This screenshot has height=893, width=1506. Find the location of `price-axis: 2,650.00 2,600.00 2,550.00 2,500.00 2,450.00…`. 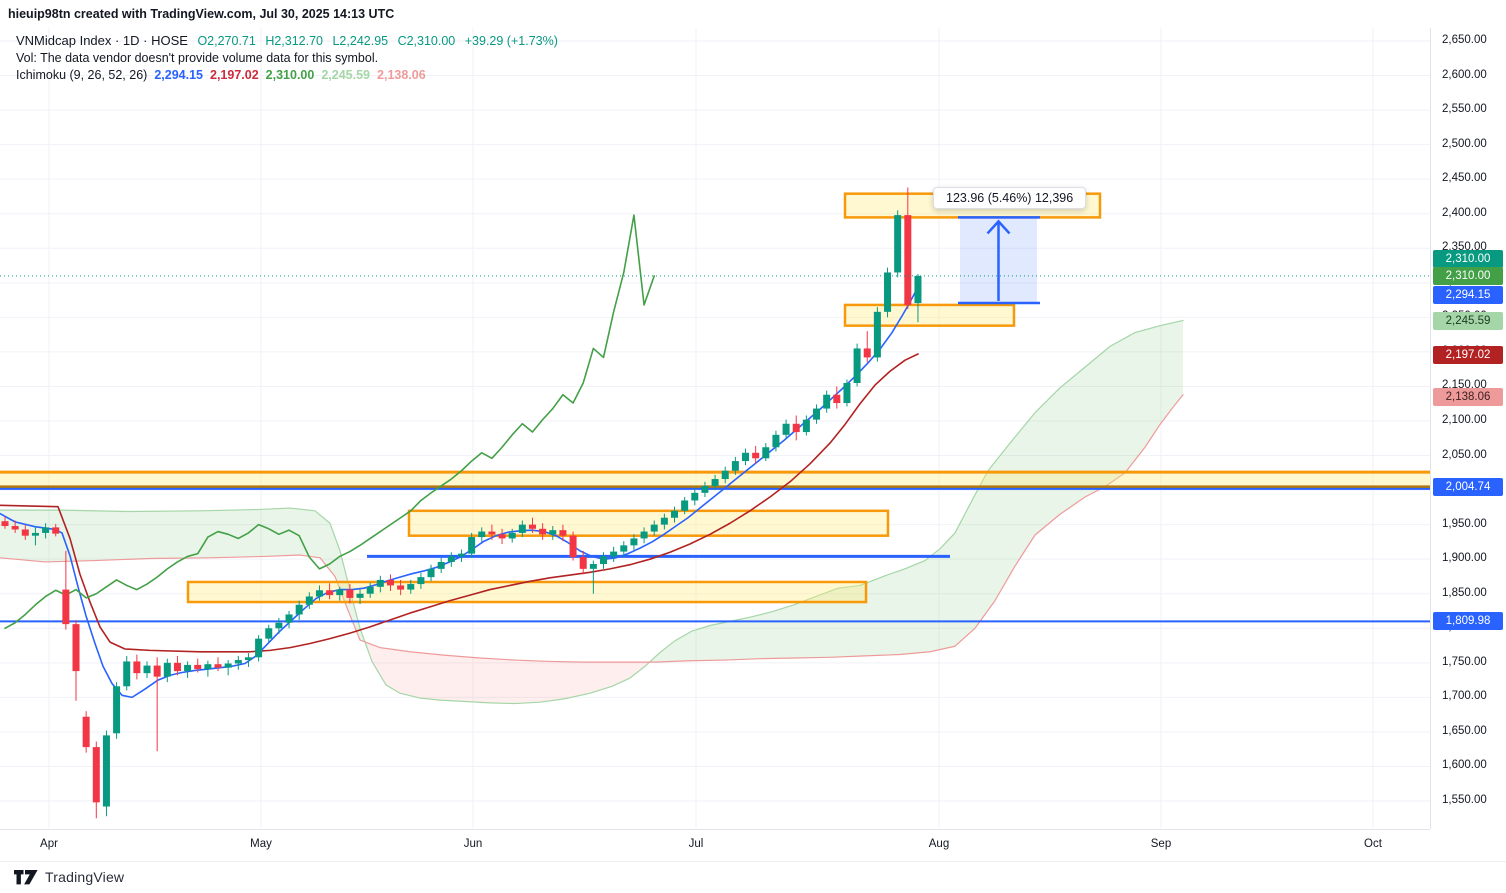

price-axis: 2,650.00 2,600.00 2,550.00 2,500.00 2,450.00… is located at coordinates (1468, 428).